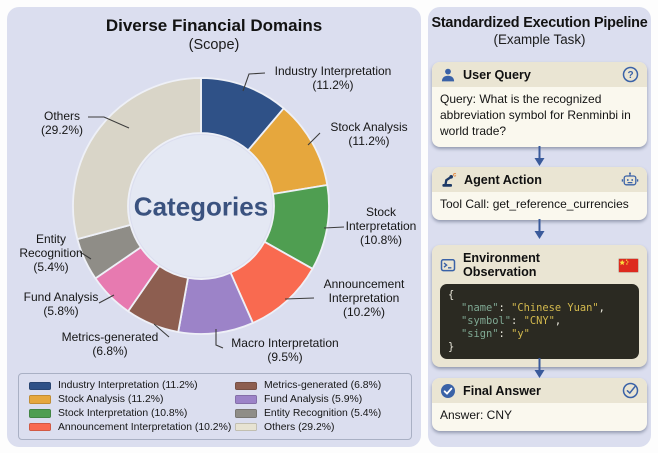  I want to click on code-value: "CNY", so click(539, 321).